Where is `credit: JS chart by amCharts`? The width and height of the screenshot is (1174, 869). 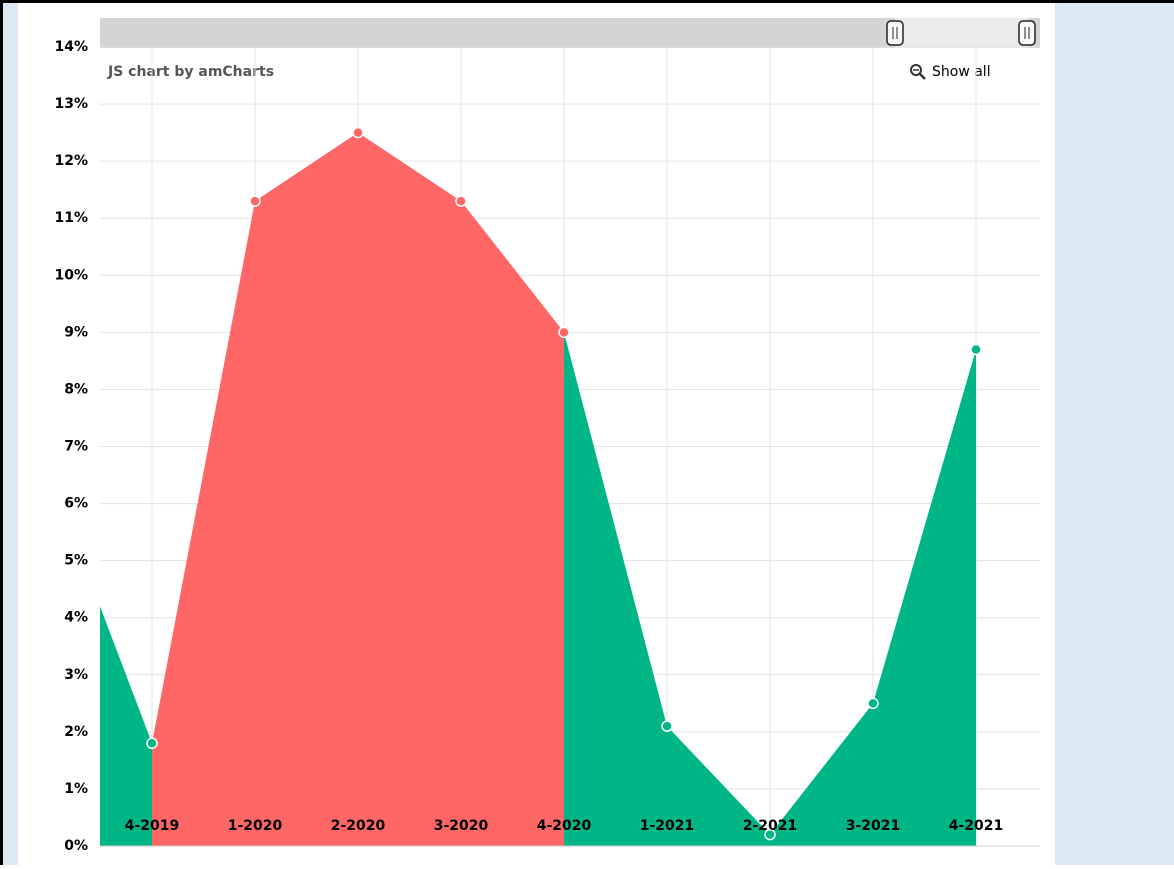 credit: JS chart by amCharts is located at coordinates (190, 72).